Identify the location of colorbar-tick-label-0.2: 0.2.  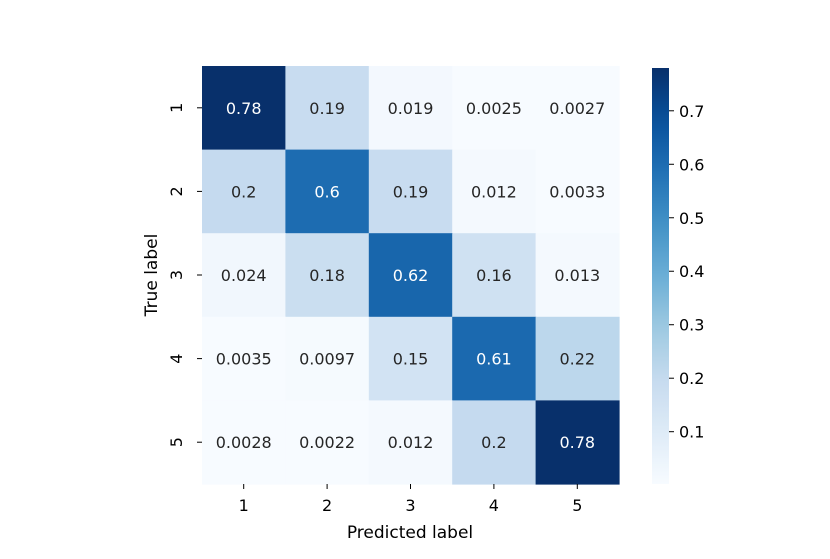
(691, 378).